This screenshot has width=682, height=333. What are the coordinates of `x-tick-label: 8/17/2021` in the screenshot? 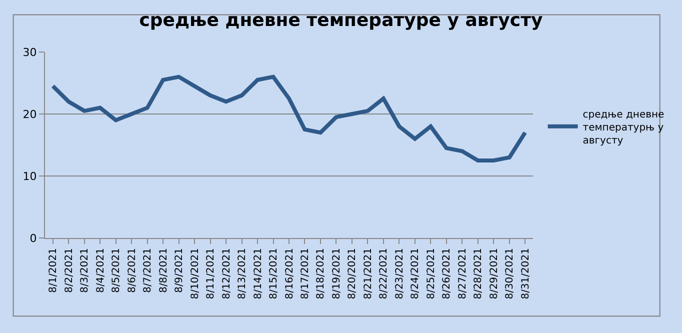 It's located at (305, 274).